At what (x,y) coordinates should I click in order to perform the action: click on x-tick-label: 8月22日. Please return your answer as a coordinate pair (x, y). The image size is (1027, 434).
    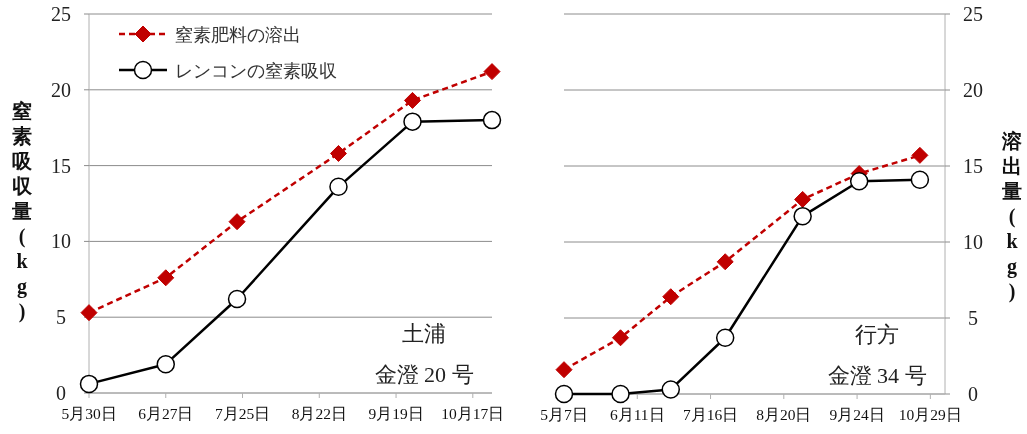
    Looking at the image, I should click on (319, 413).